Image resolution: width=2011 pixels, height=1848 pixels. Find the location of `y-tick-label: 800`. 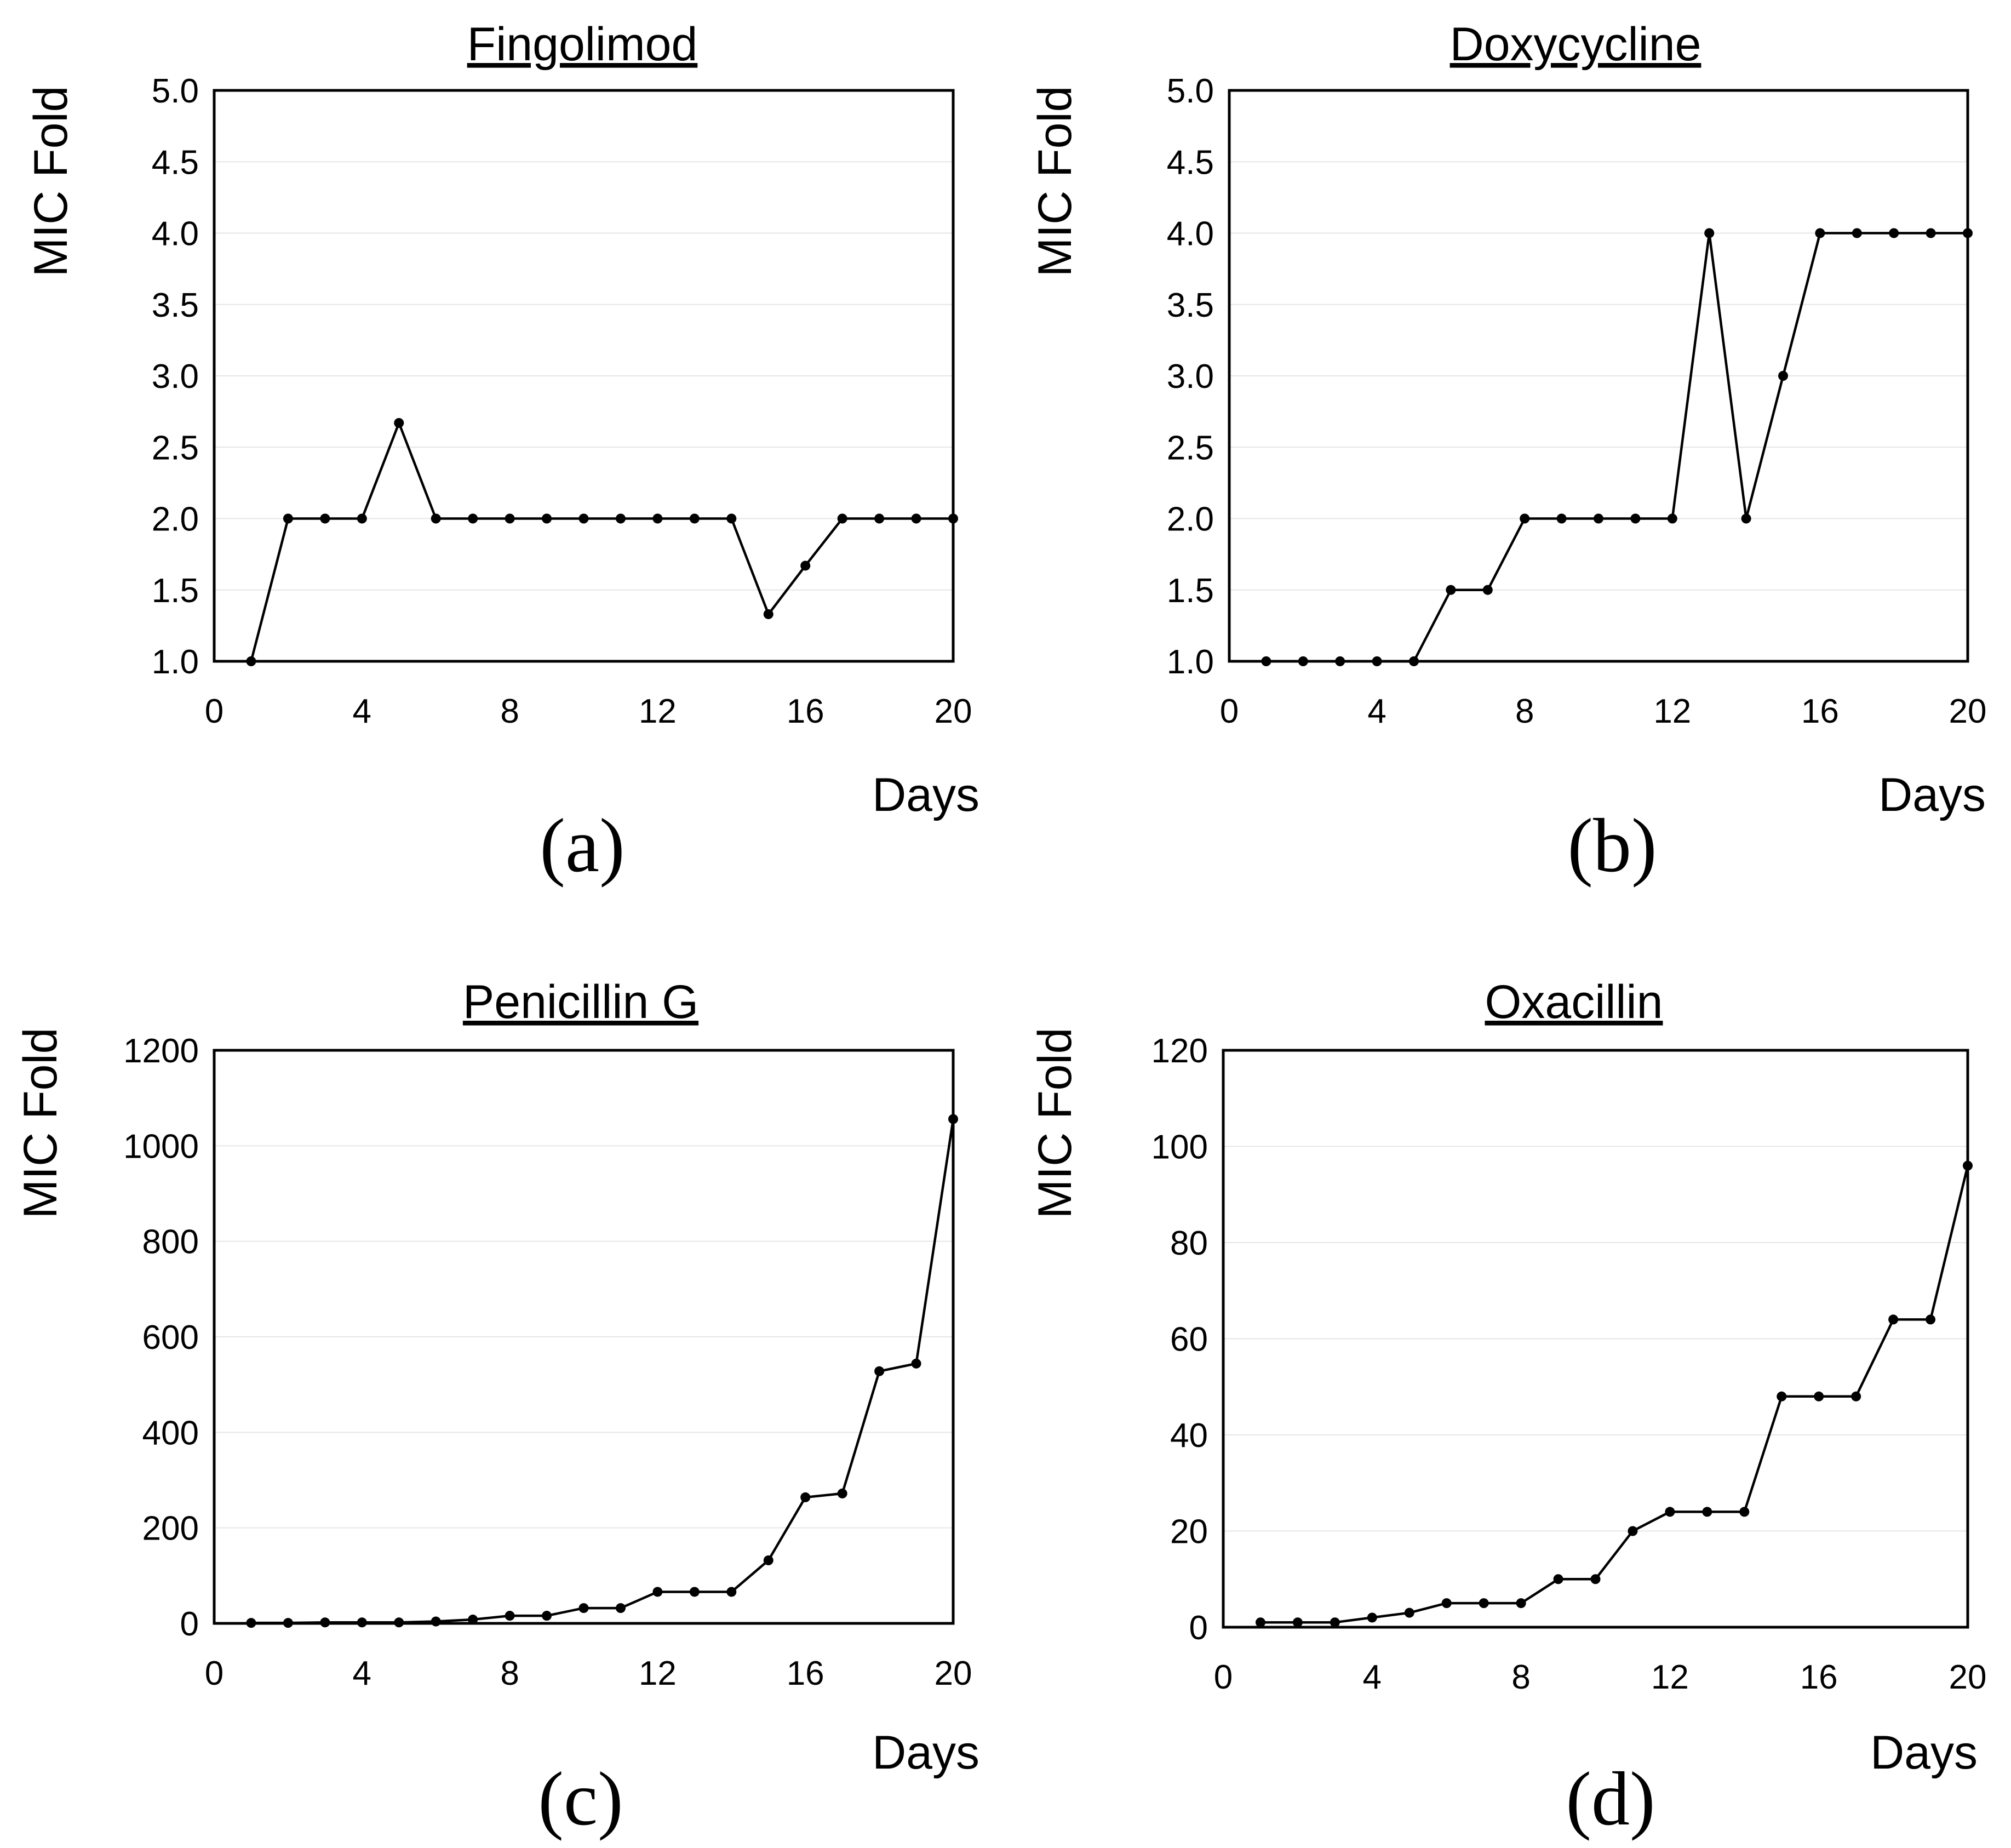

y-tick-label: 800 is located at coordinates (170, 1242).